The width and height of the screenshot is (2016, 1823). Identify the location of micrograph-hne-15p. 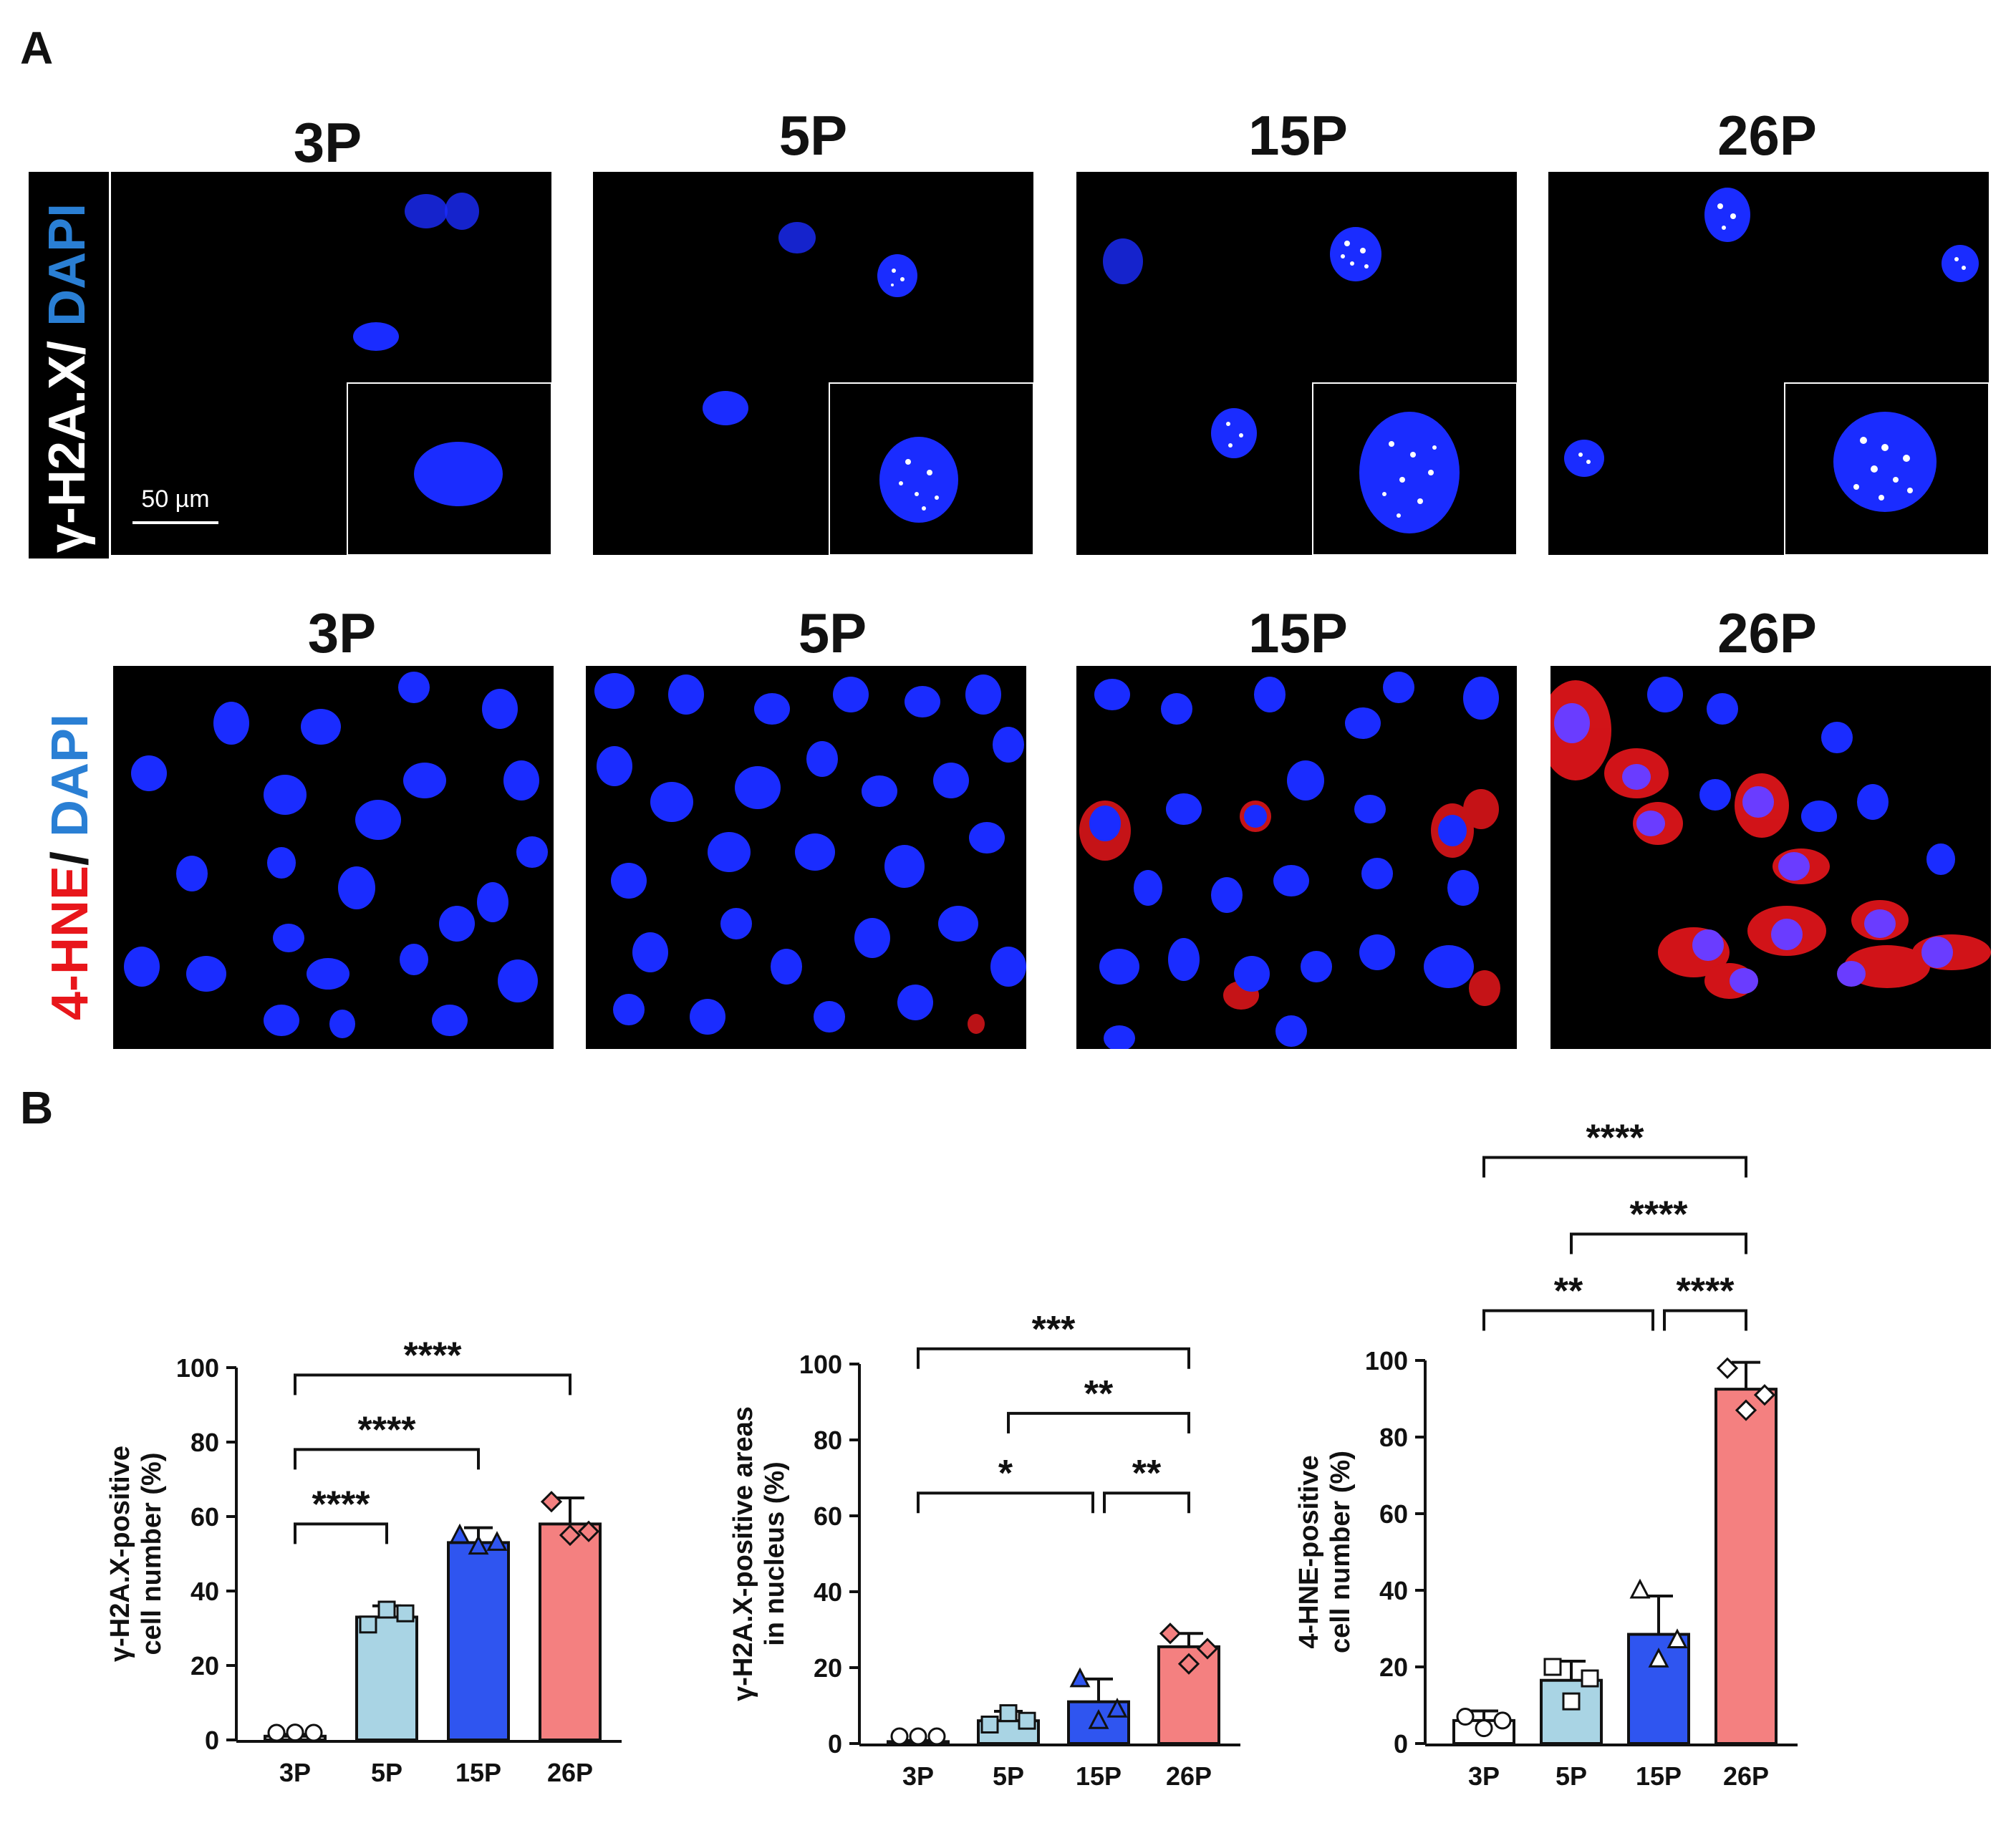
(1296, 857).